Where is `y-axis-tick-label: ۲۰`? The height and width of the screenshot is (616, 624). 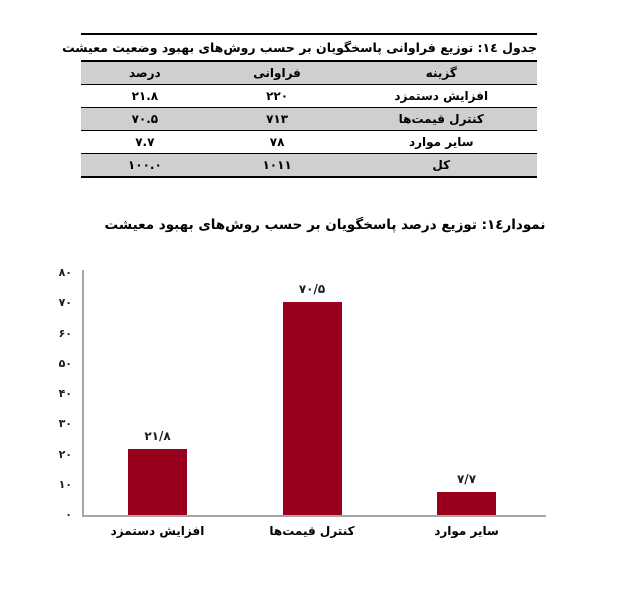 y-axis-tick-label: ۲۰ is located at coordinates (65, 454).